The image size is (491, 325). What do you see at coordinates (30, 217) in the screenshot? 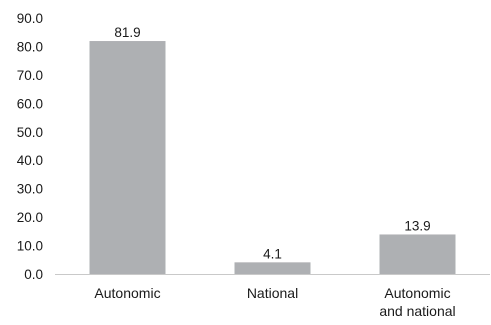
I see `y-tick-label: 20.0` at bounding box center [30, 217].